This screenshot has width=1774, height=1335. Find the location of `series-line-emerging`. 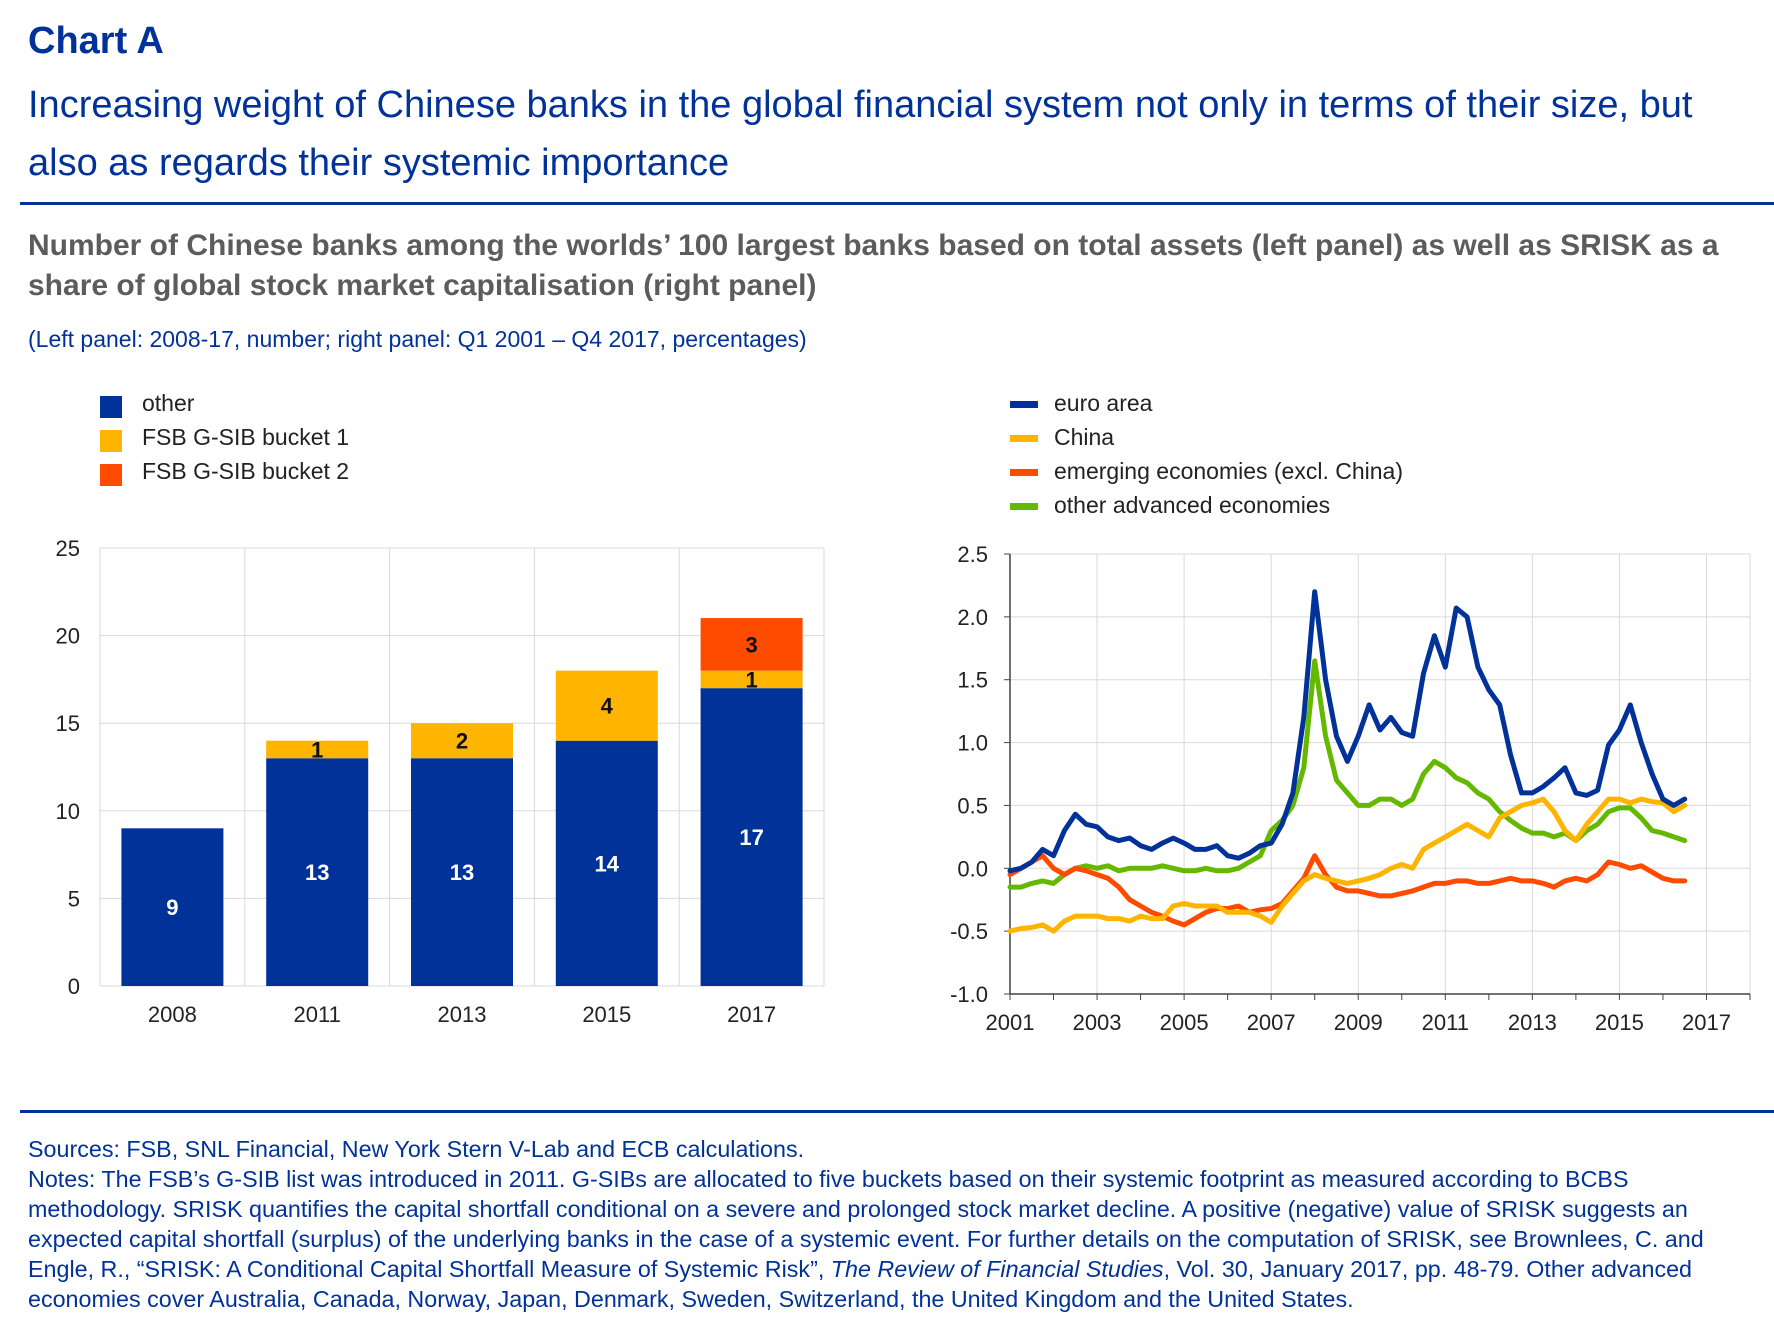

series-line-emerging is located at coordinates (1347, 890).